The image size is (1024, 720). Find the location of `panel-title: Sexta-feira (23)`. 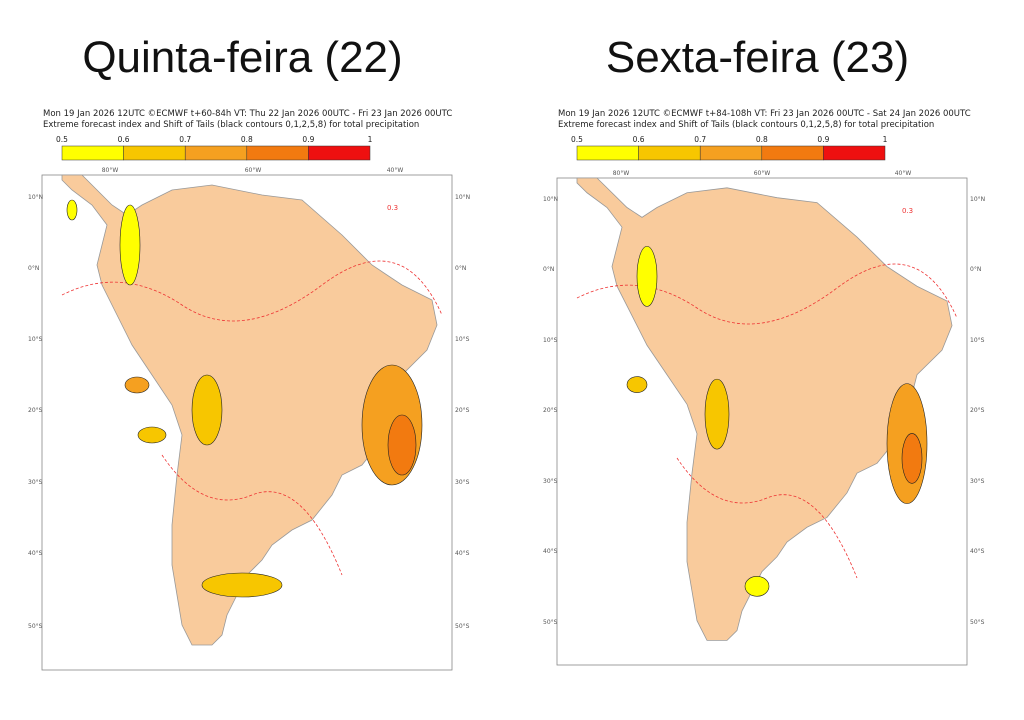

panel-title: Sexta-feira (23) is located at coordinates (757, 57).